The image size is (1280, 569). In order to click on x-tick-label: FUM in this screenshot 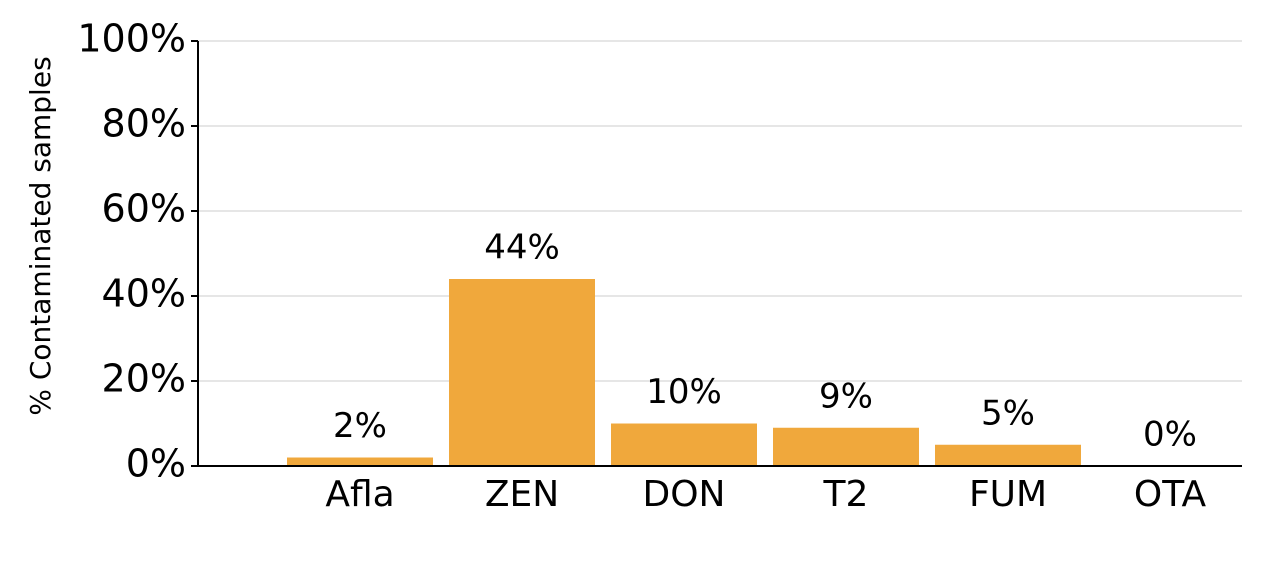, I will do `click(1008, 494)`.